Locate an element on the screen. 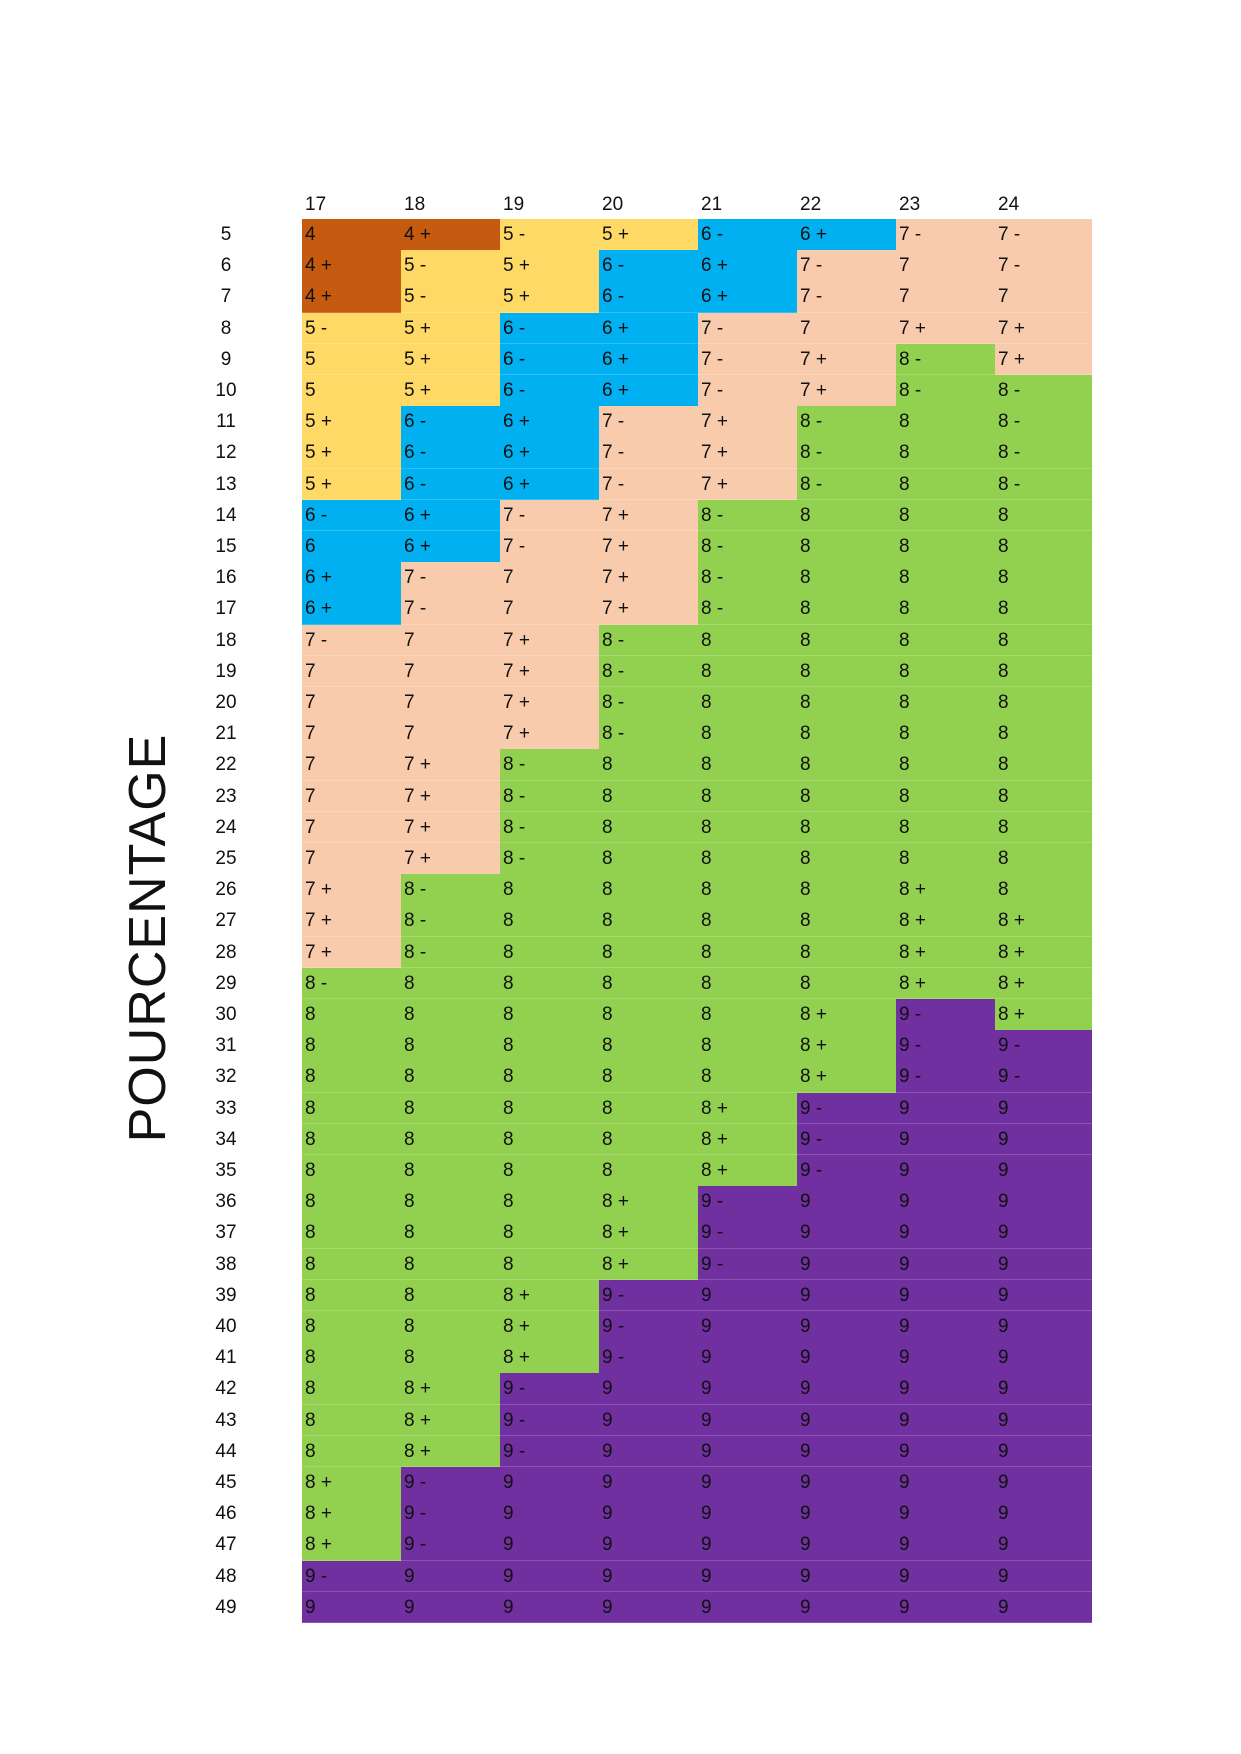 This screenshot has width=1241, height=1754. grade-cell: 6 is located at coordinates (351, 547).